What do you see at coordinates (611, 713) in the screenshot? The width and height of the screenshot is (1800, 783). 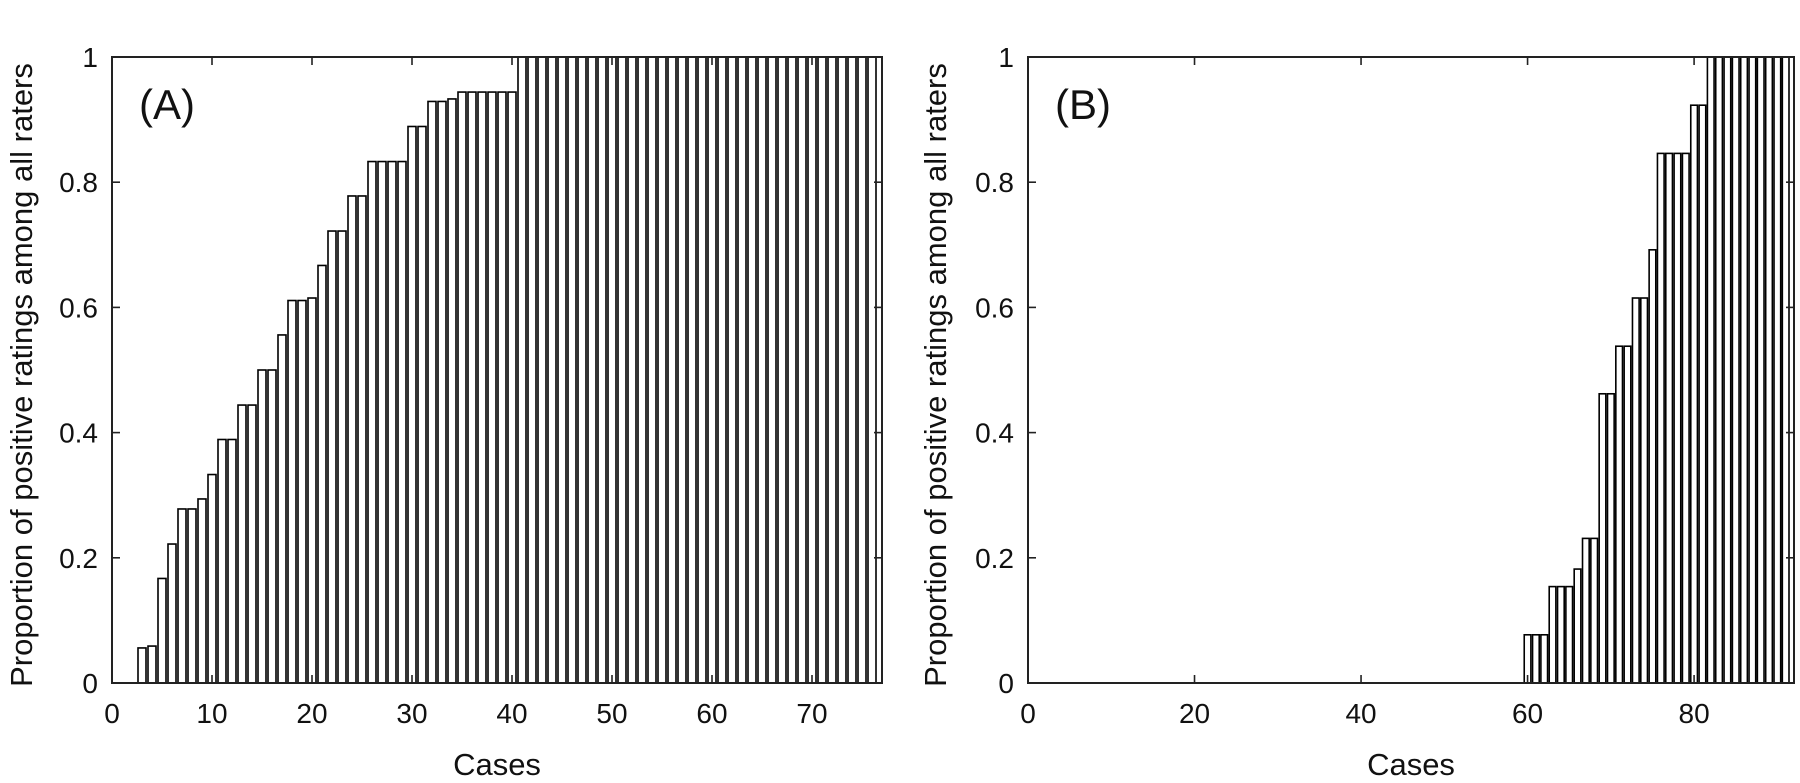 I see `x-tick-label-a: 50` at bounding box center [611, 713].